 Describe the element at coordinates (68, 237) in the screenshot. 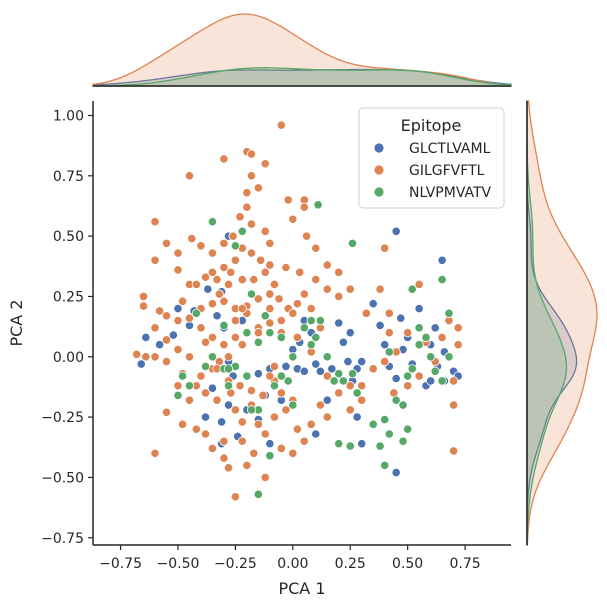

I see `y-tick-label: 0.50` at that location.